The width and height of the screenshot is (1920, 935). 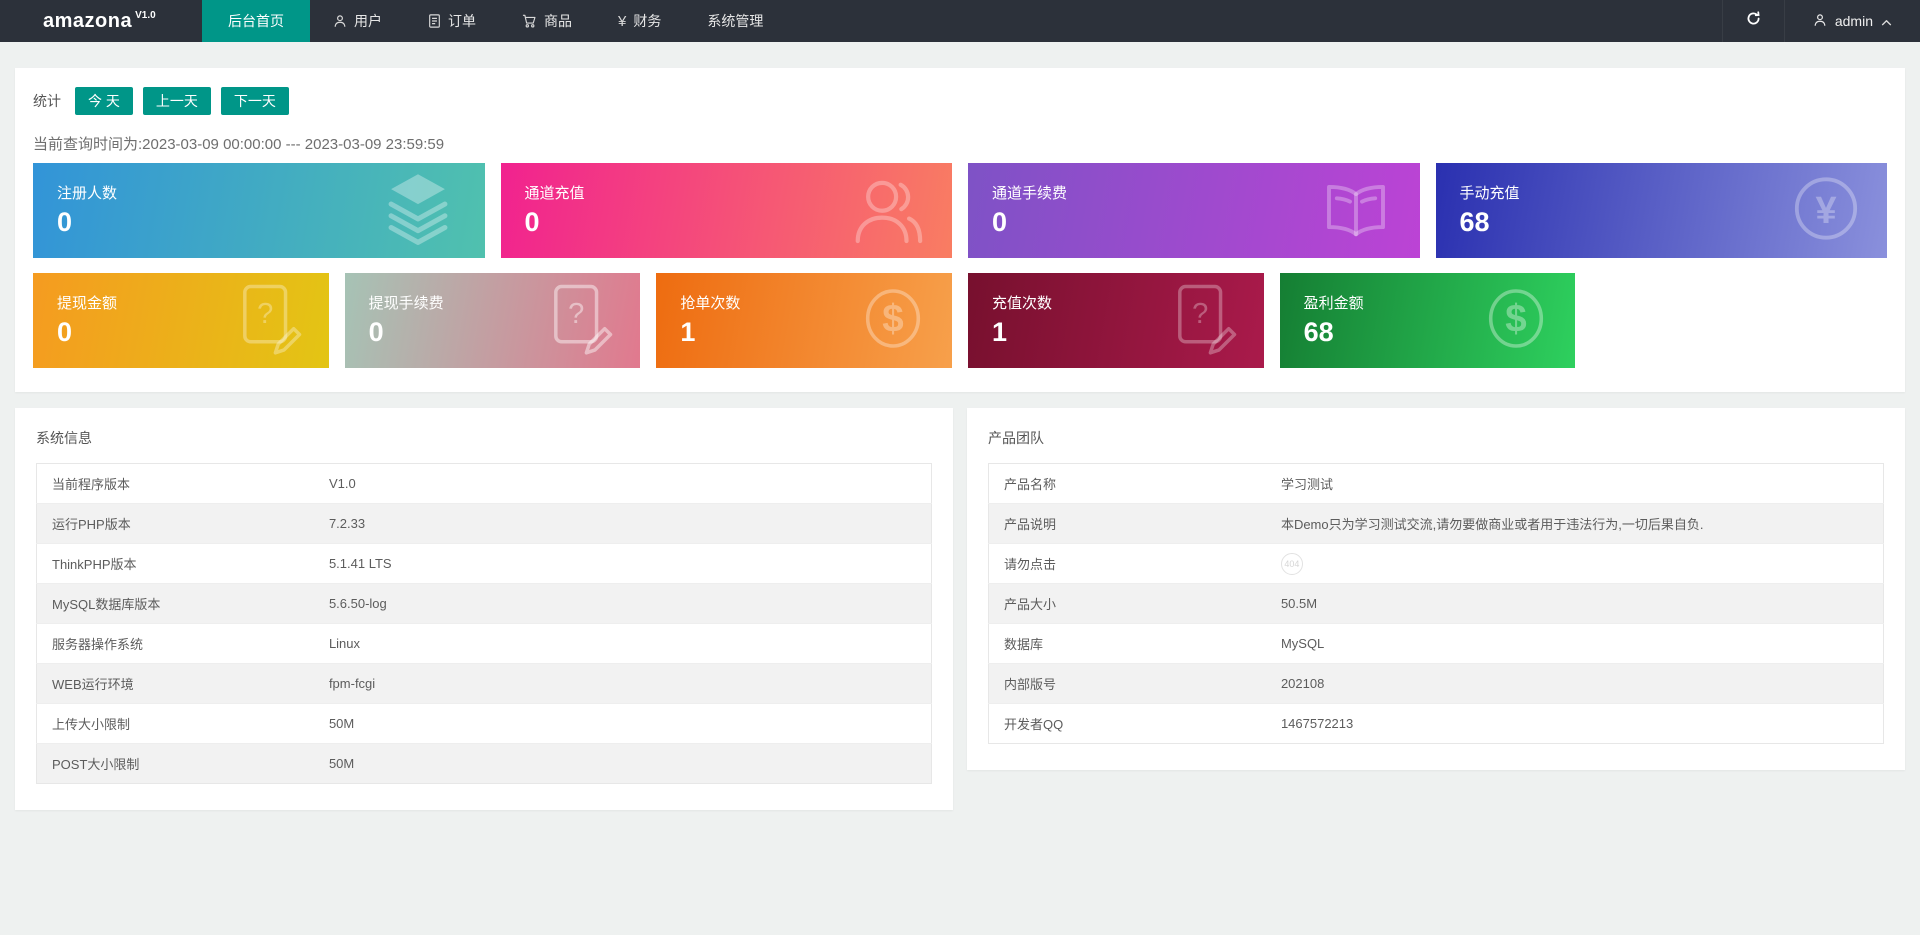 I want to click on card-title: 手动充值, so click(x=1489, y=193).